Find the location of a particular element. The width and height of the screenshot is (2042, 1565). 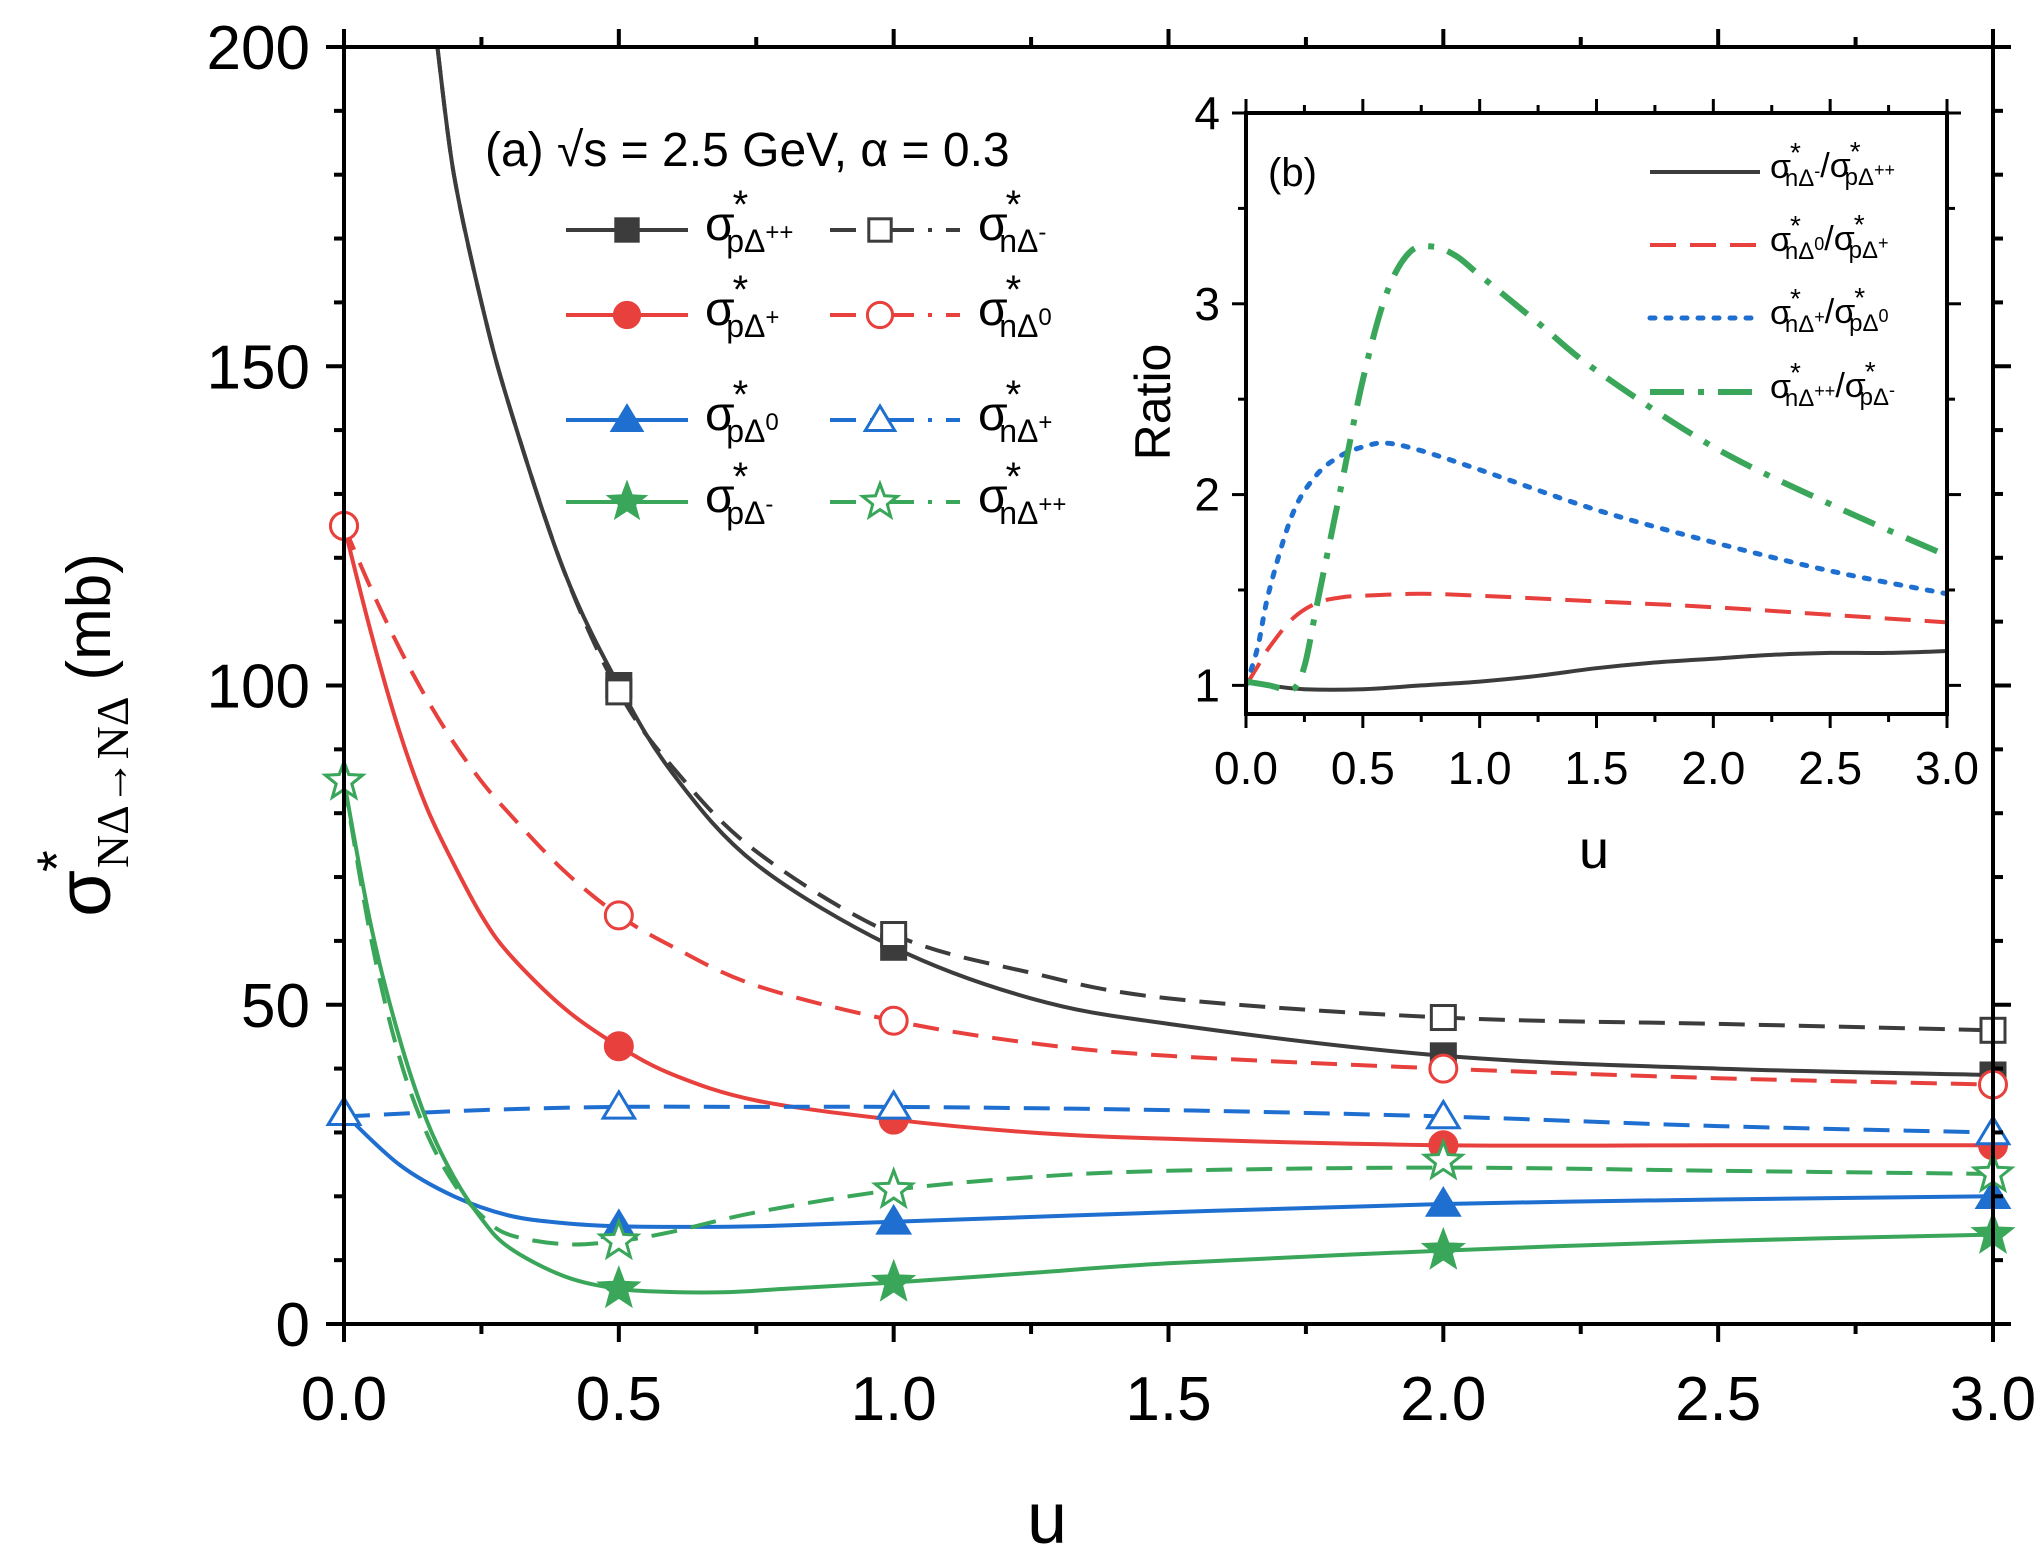

b-x-tick-label: 2.5 is located at coordinates (1830, 768).